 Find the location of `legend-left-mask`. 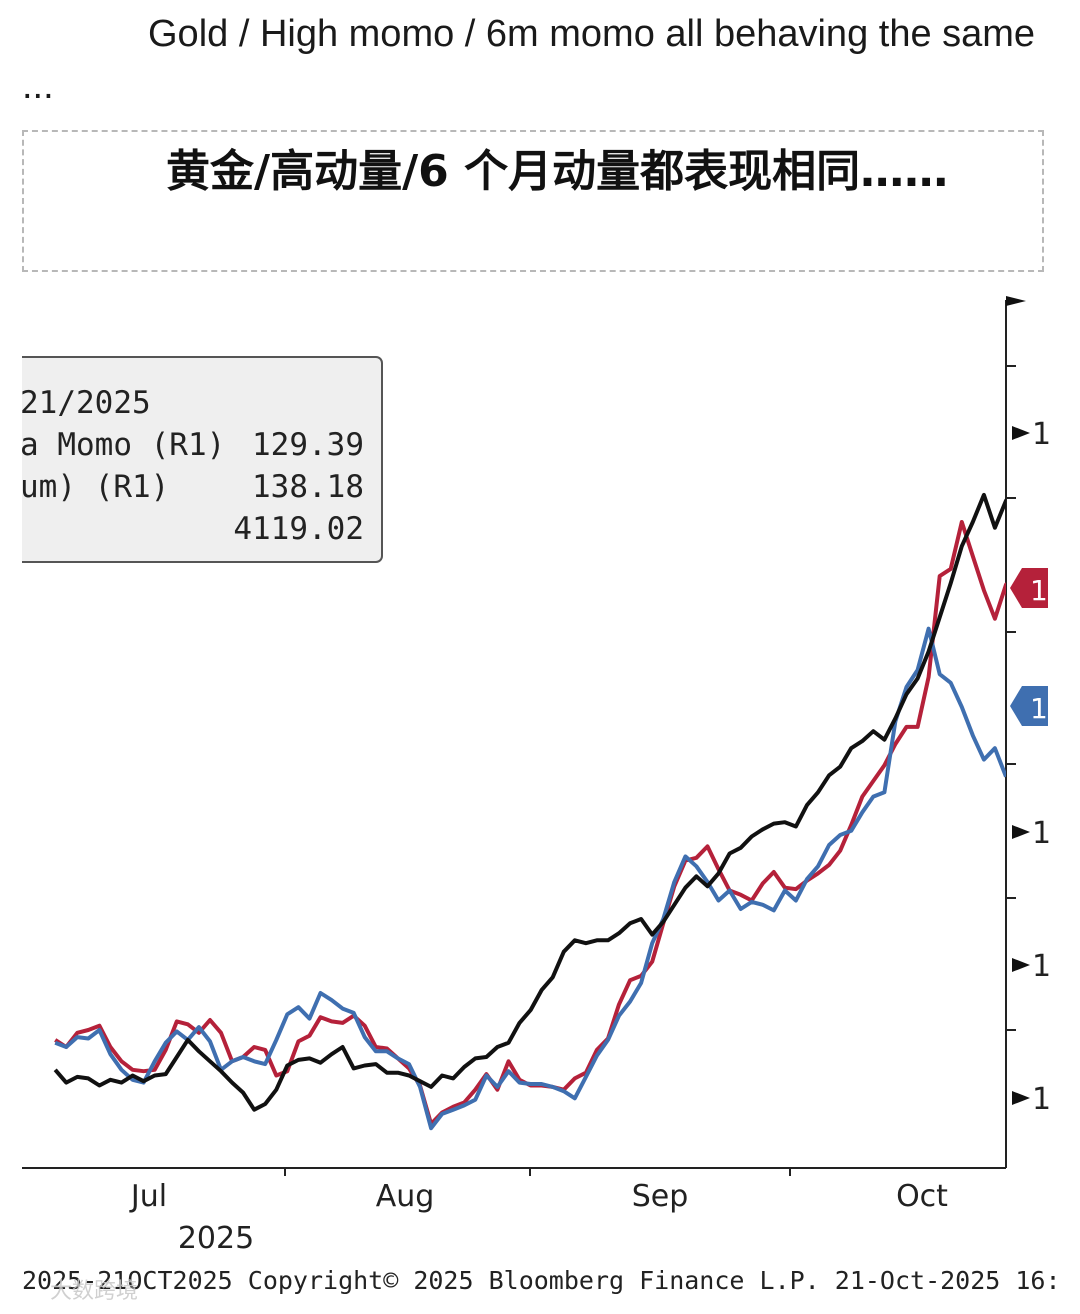

legend-left-mask is located at coordinates (11, 460).